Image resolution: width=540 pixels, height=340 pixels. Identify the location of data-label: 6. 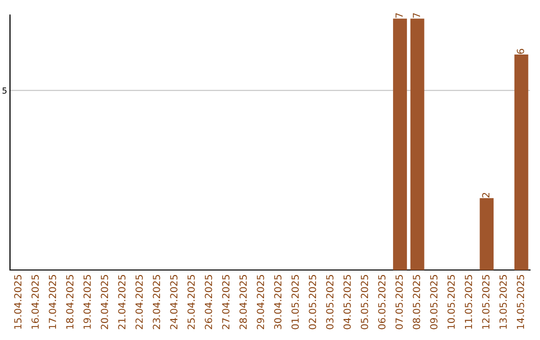
(520, 51).